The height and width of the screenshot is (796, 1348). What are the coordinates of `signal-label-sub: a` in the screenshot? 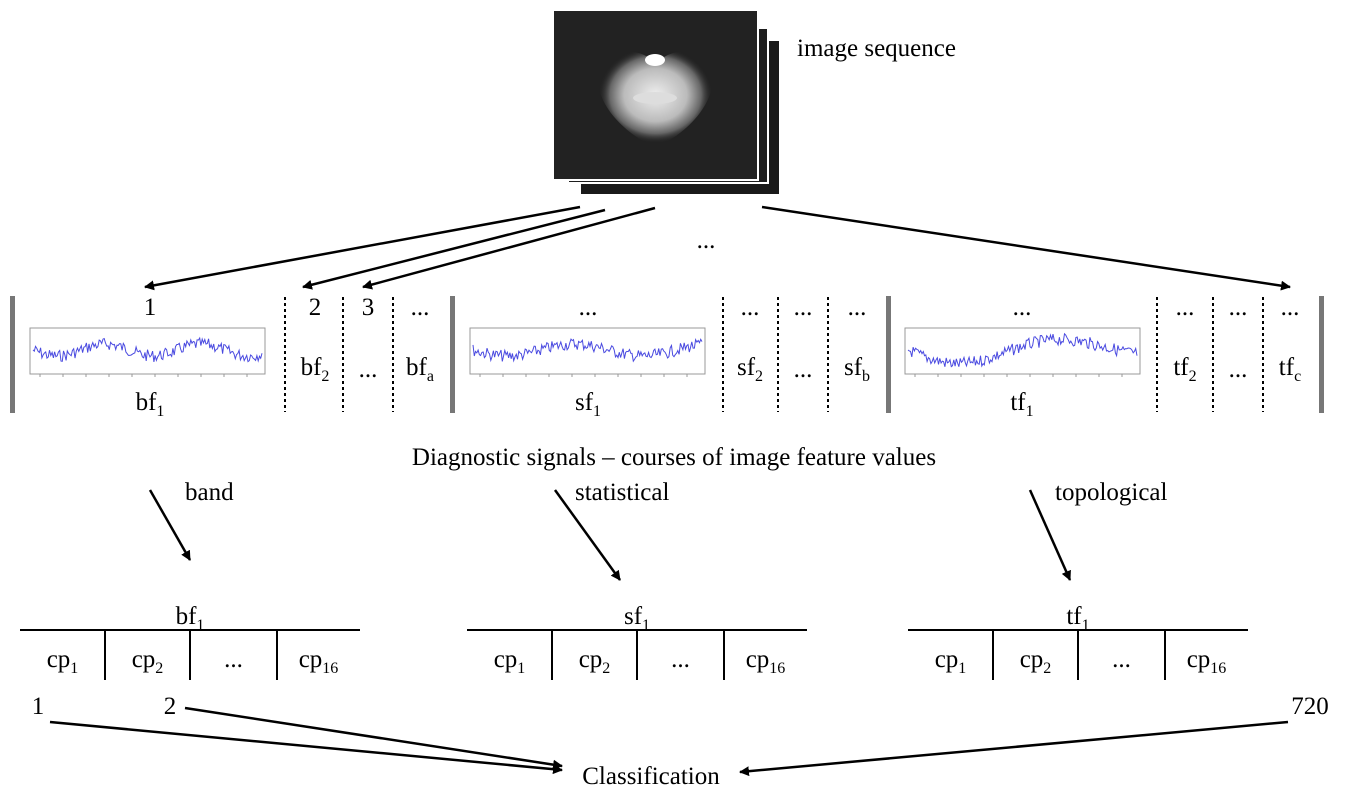 It's located at (430, 376).